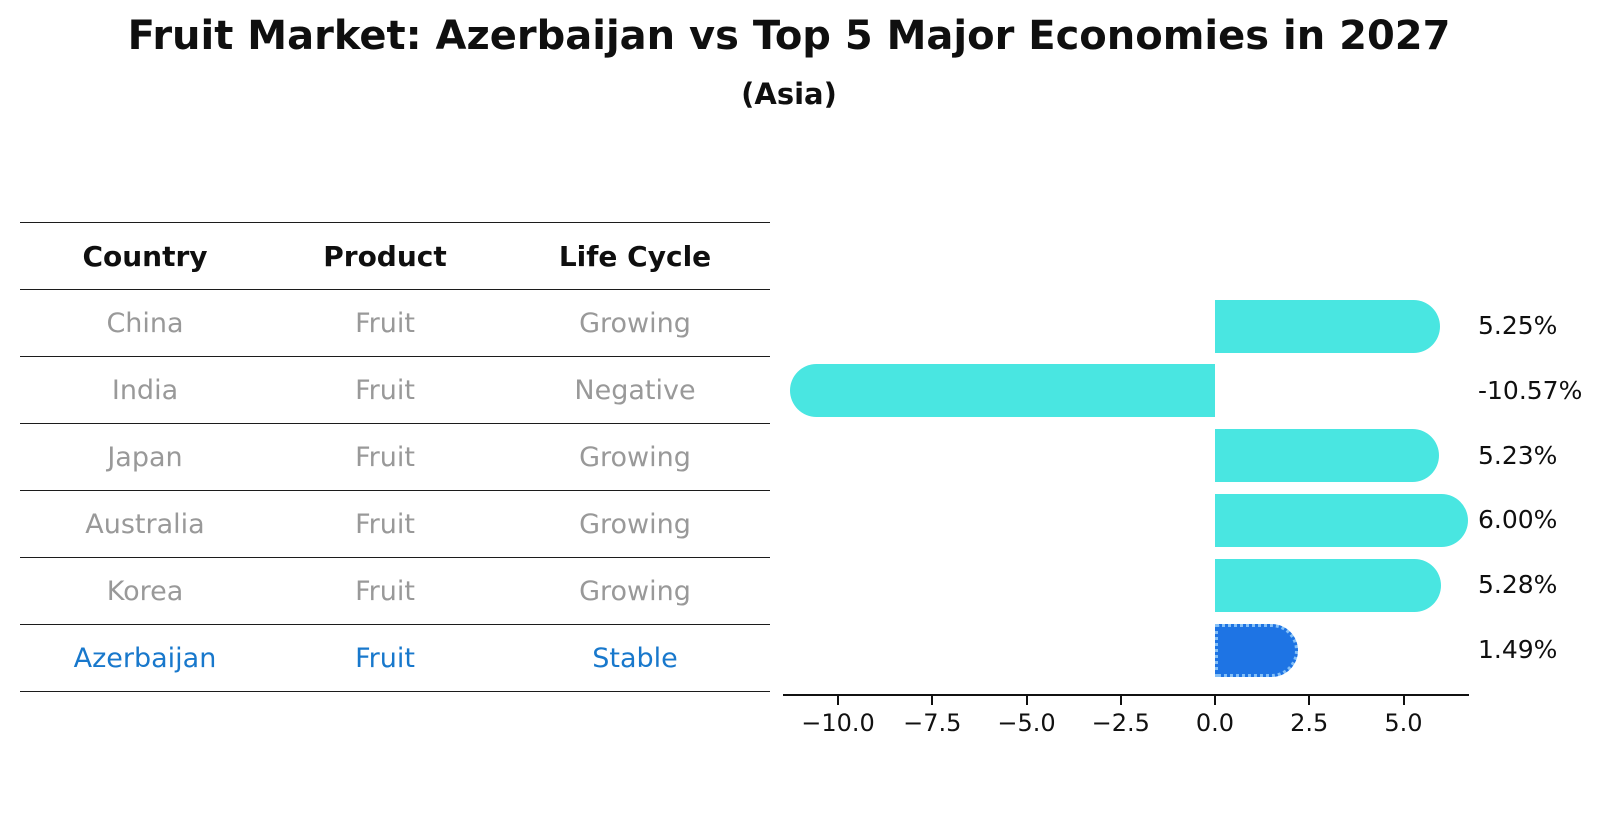  I want to click on value-label: 5.25%, so click(1518, 325).